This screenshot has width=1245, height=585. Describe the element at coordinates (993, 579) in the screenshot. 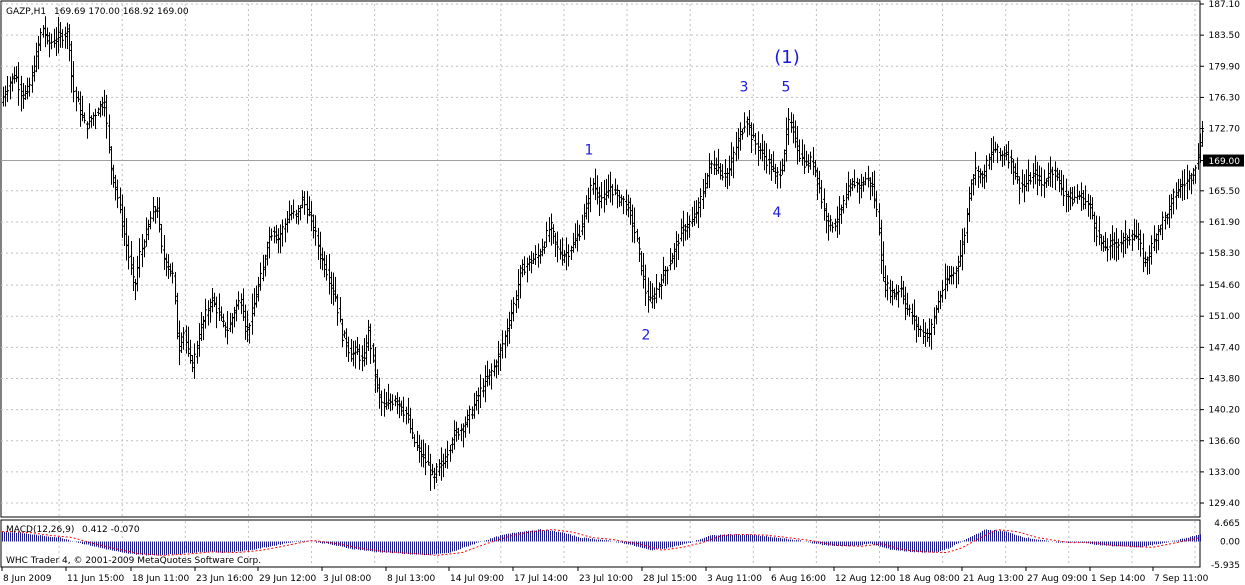

I see `x-tick-label: 21 Aug 13:00` at that location.